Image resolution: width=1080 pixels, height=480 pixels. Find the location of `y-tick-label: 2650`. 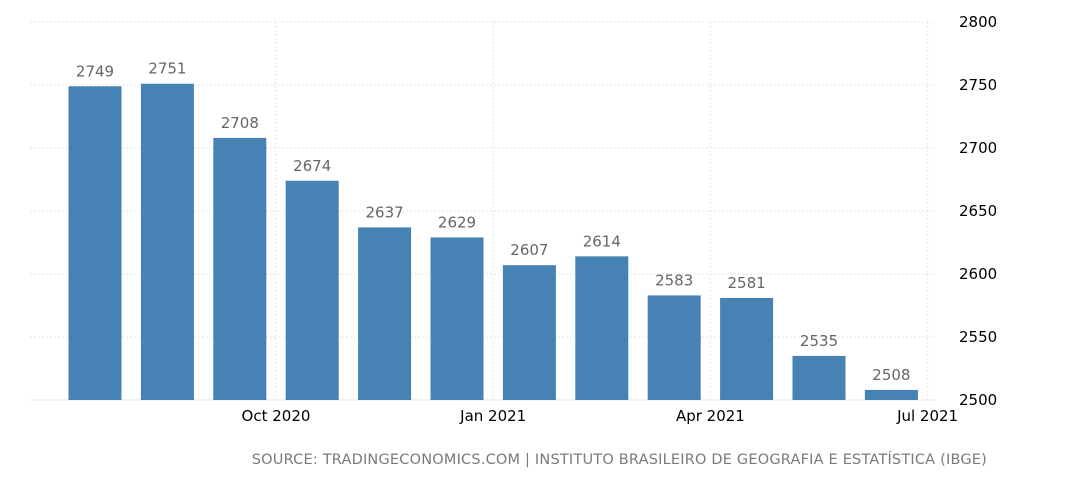

y-tick-label: 2650 is located at coordinates (978, 211).